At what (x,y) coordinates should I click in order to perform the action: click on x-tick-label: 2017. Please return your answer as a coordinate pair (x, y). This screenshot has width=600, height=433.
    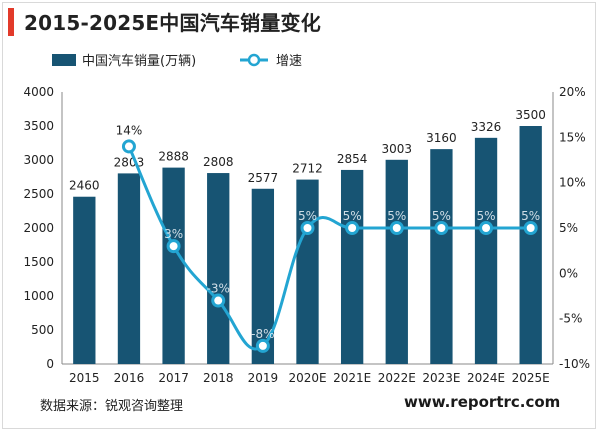
    Looking at the image, I should click on (173, 378).